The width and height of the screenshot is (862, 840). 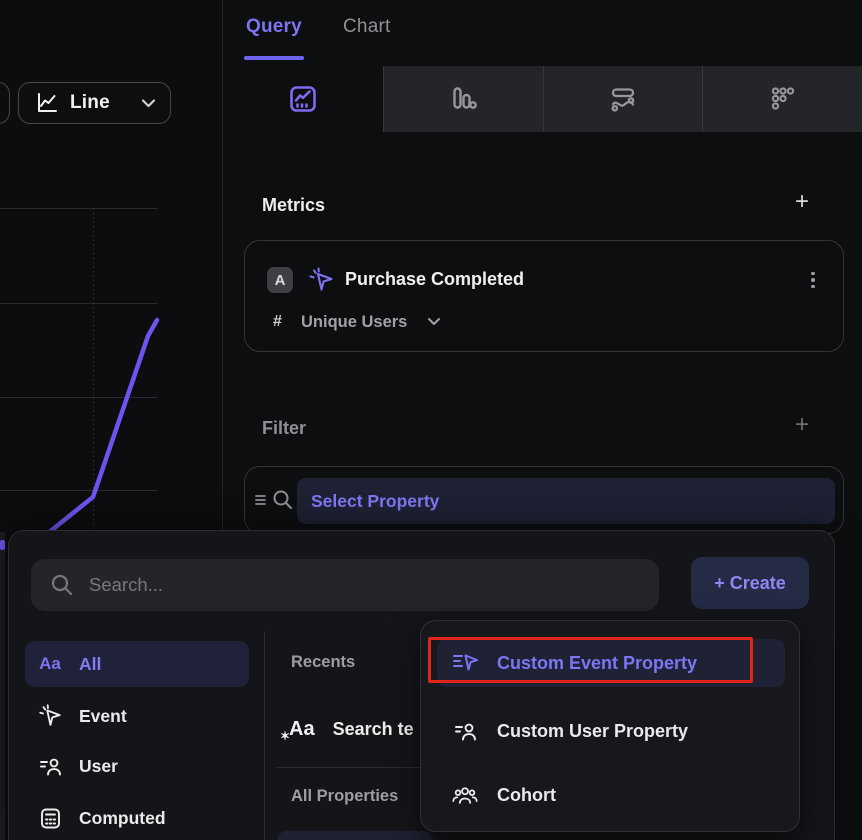 I want to click on create-button-label: + Create, so click(x=750, y=582).